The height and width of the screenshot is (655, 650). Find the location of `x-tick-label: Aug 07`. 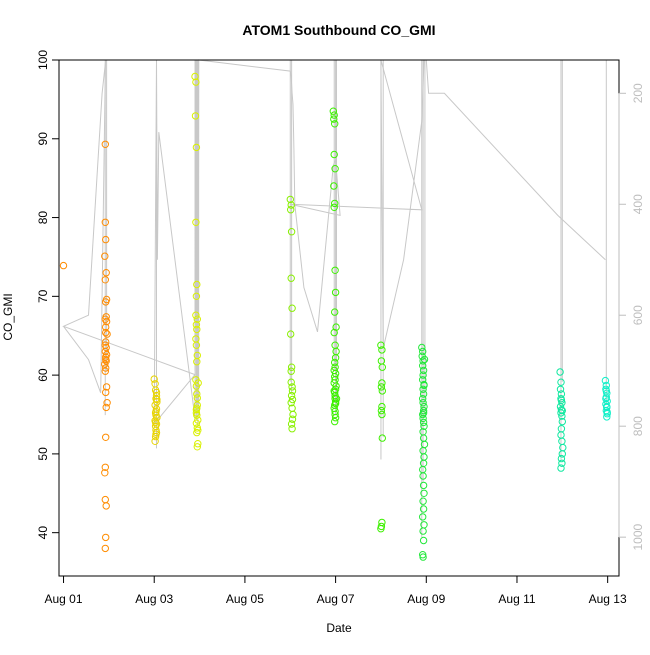

x-tick-label: Aug 07 is located at coordinates (336, 599).